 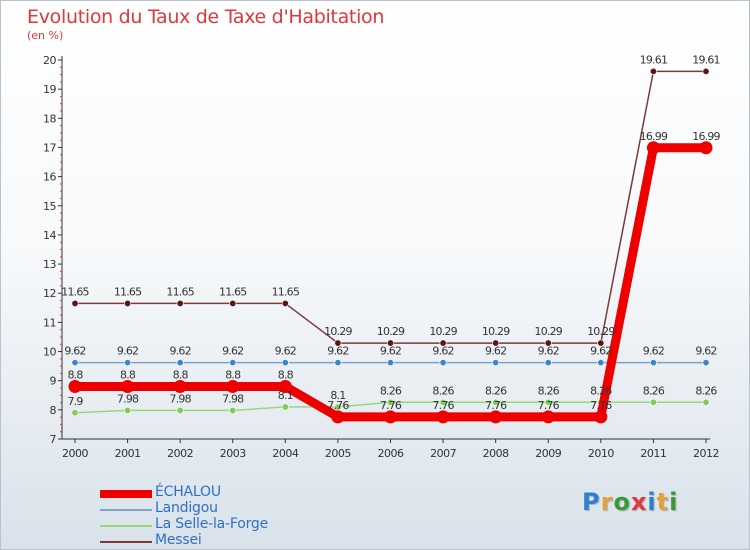 What do you see at coordinates (53, 381) in the screenshot?
I see `y-tick-label: 9` at bounding box center [53, 381].